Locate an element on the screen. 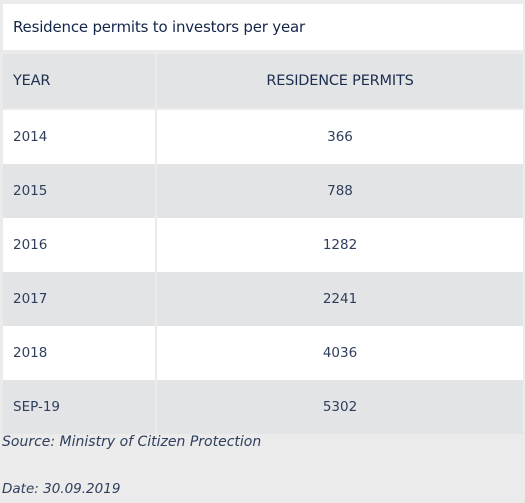 This screenshot has width=525, height=503. source-note: Source: Ministry of Citizen Protection is located at coordinates (132, 442).